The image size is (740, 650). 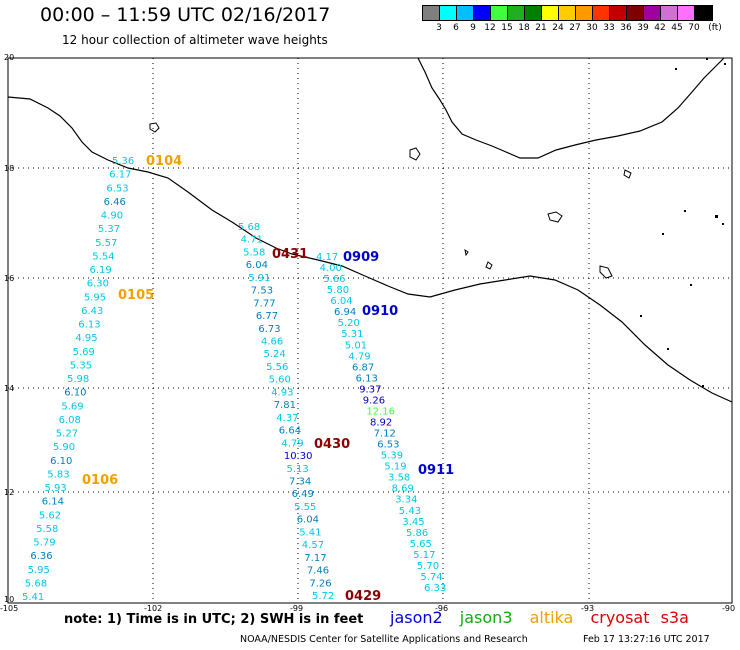 I want to click on y-tick-label: 10, so click(x=9, y=599).